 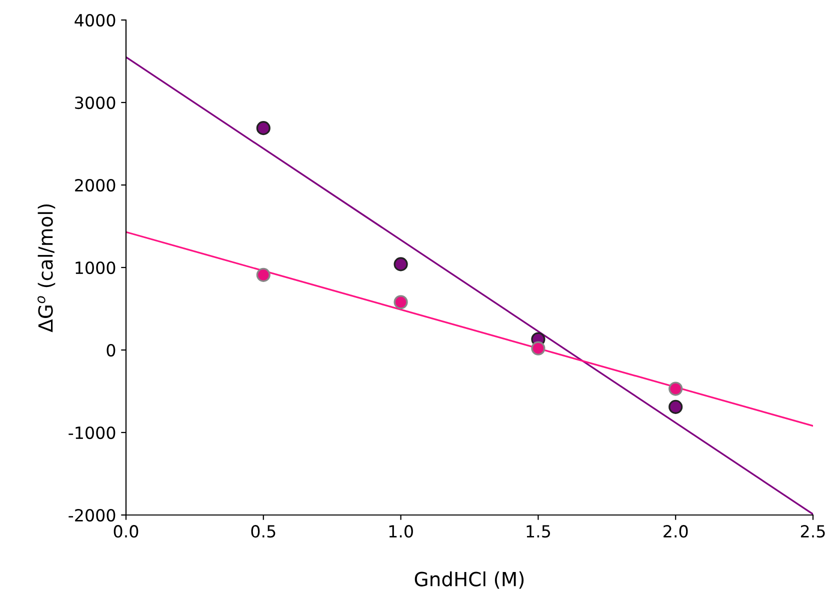 What do you see at coordinates (95, 103) in the screenshot?
I see `y-tick-label: 3000` at bounding box center [95, 103].